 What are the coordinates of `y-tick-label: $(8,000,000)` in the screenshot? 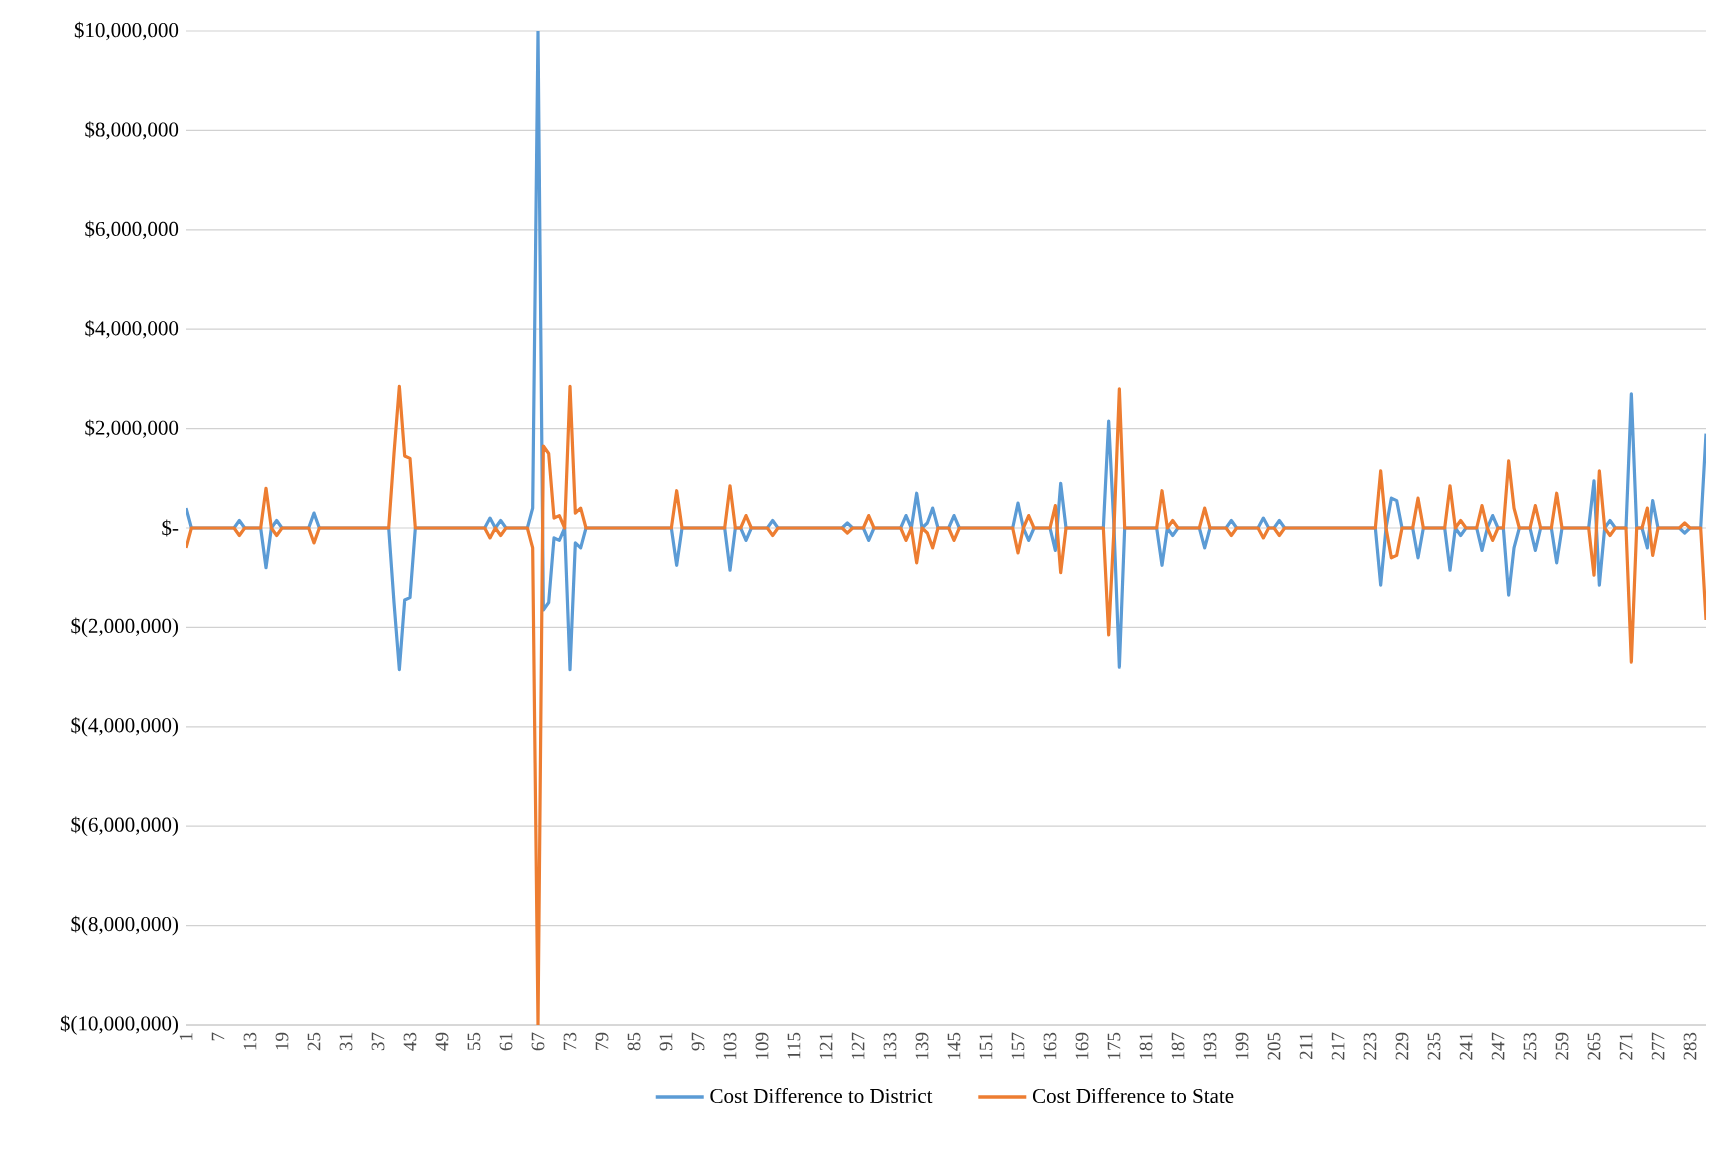 It's located at (124, 925).